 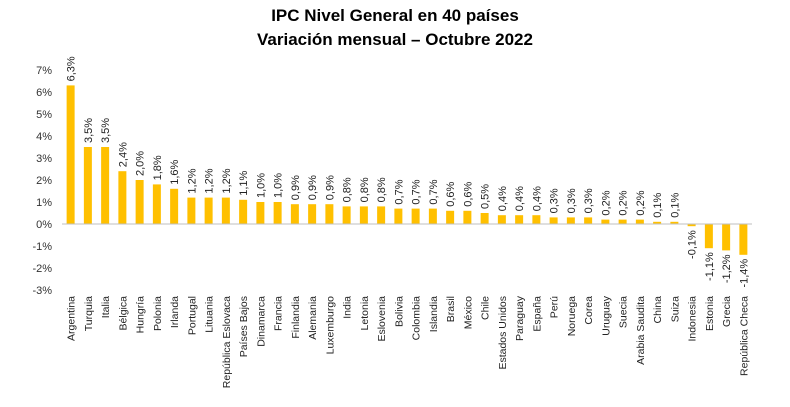 I want to click on category-label: Indonesia, so click(x=693, y=319).